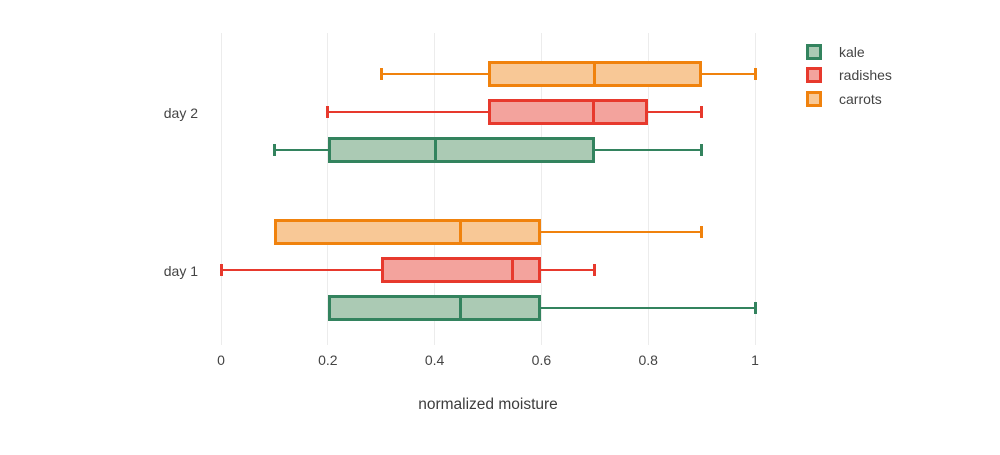 This screenshot has width=1000, height=455. What do you see at coordinates (865, 75) in the screenshot?
I see `legend-label-radishes: radishes` at bounding box center [865, 75].